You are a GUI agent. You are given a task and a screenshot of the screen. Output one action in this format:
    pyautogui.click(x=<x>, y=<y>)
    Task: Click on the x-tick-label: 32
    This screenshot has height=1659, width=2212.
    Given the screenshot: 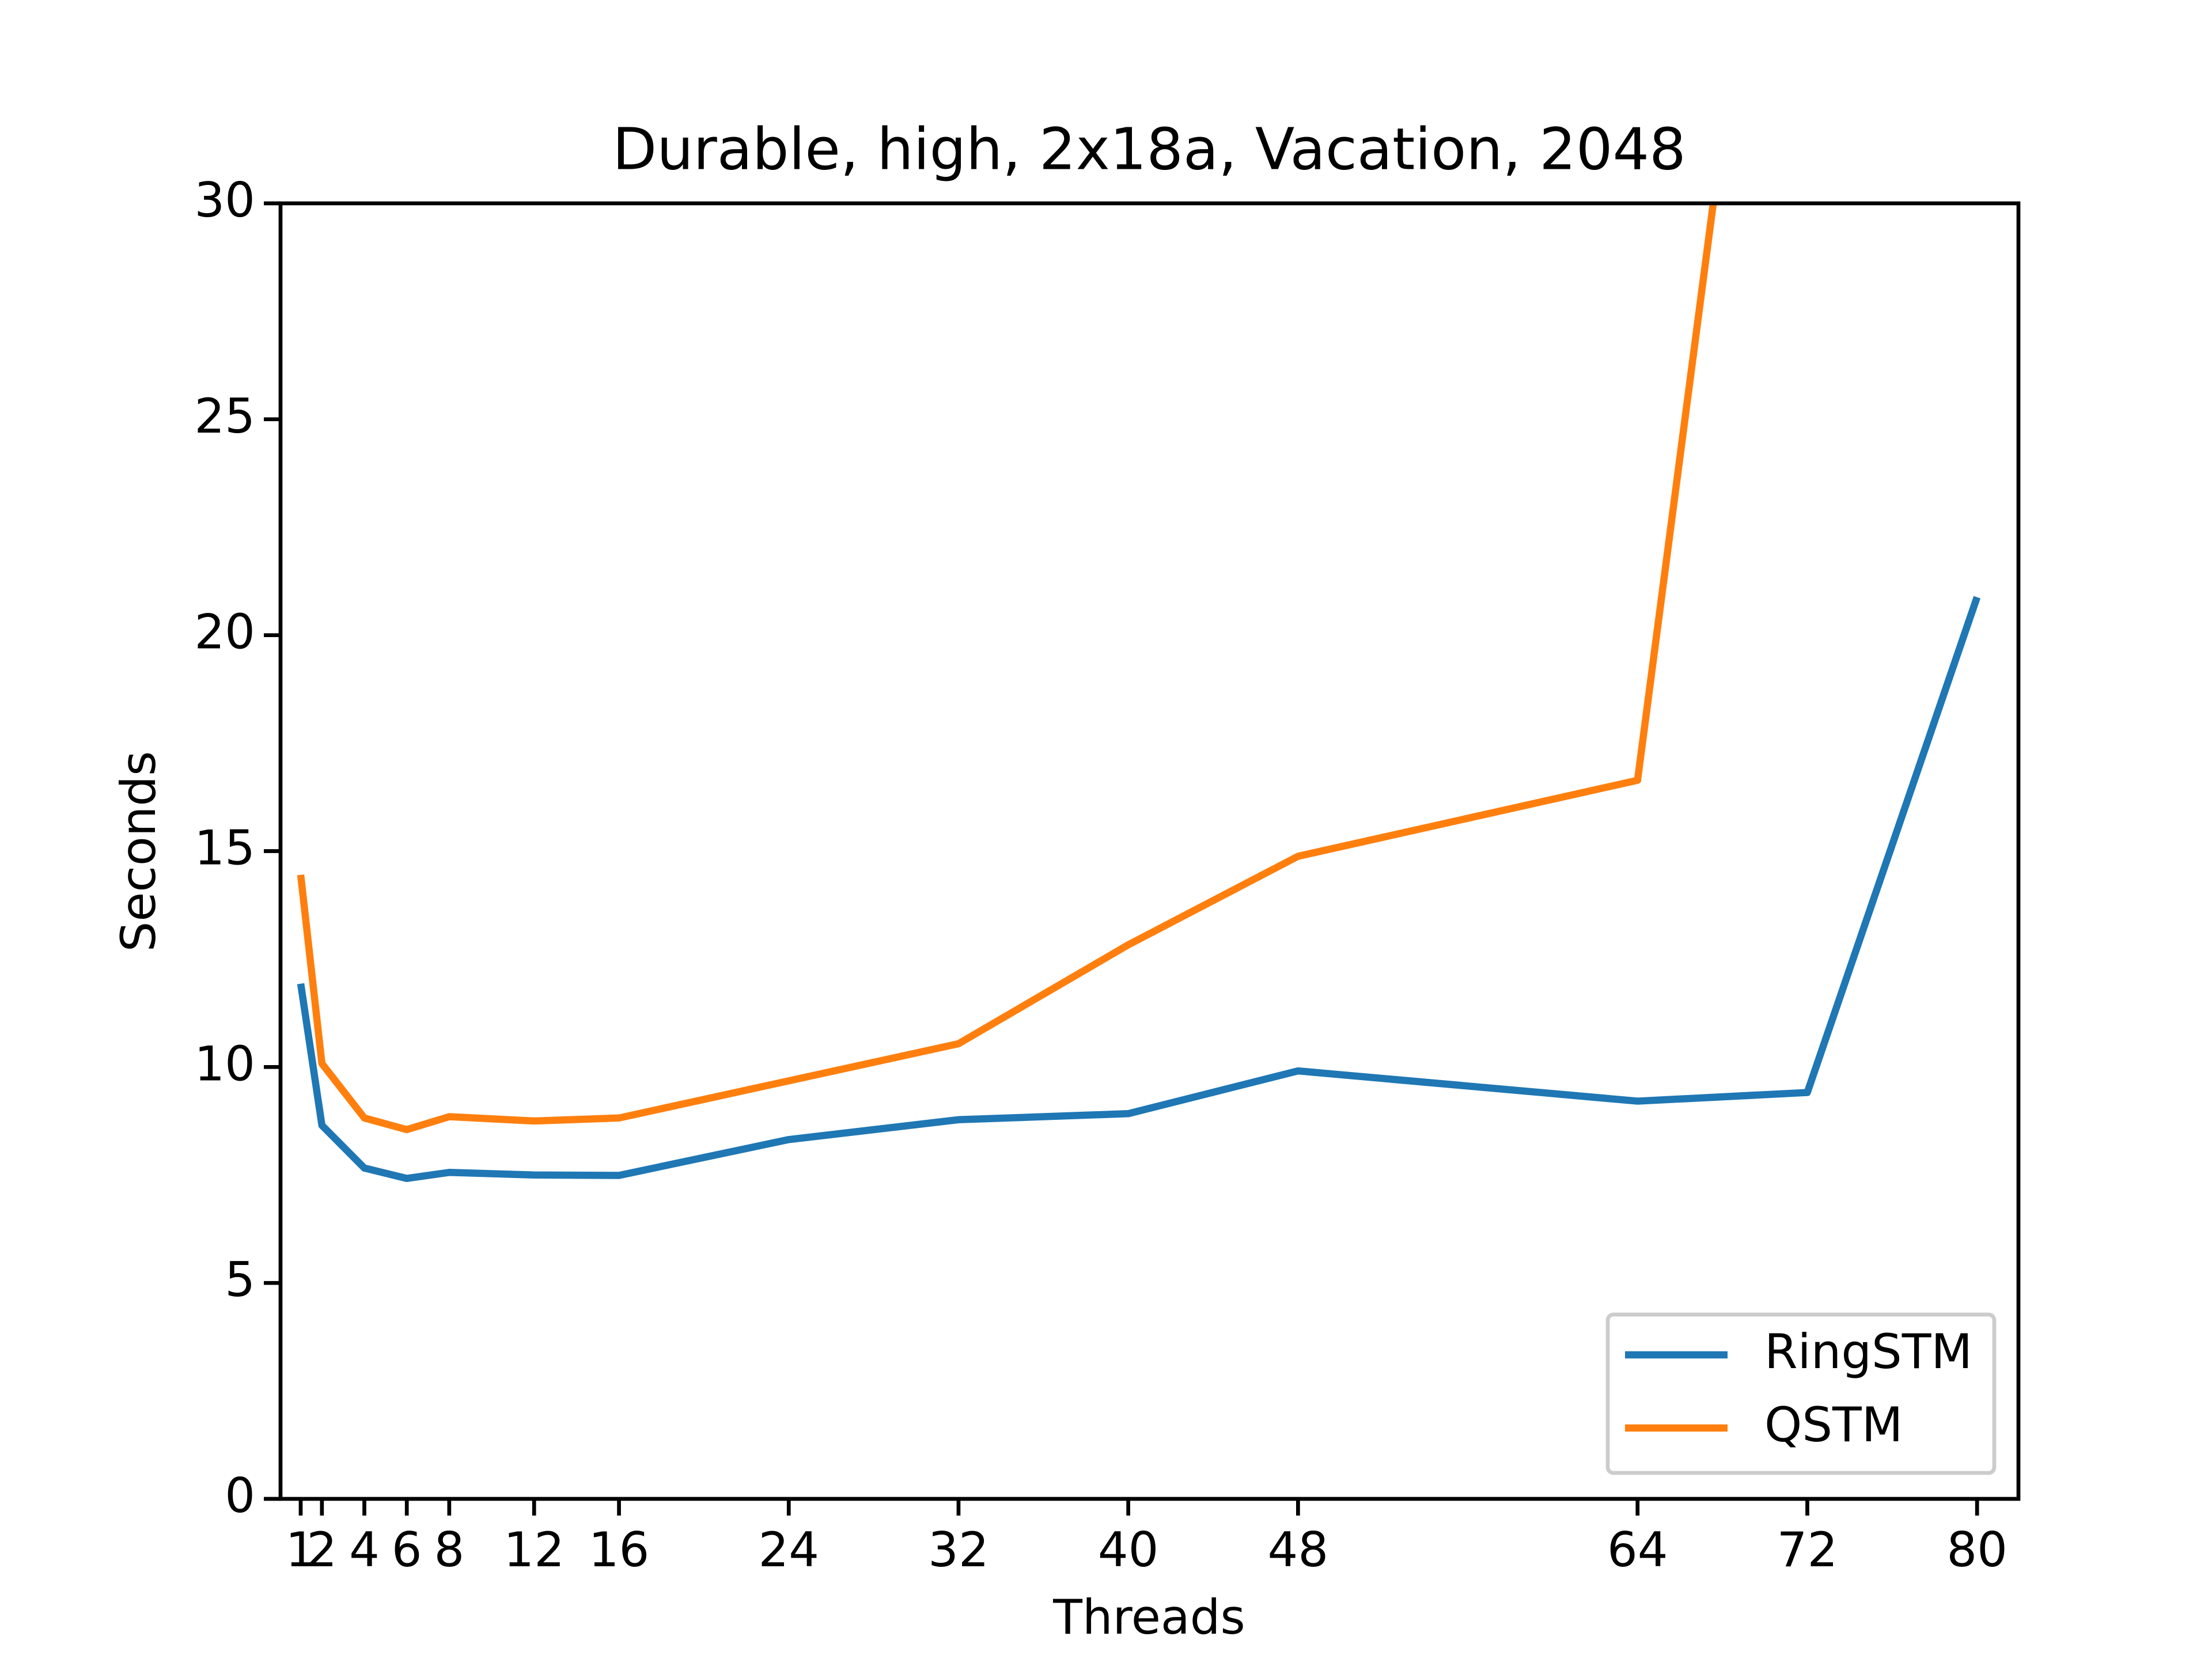 What is the action you would take?
    pyautogui.click(x=958, y=1550)
    